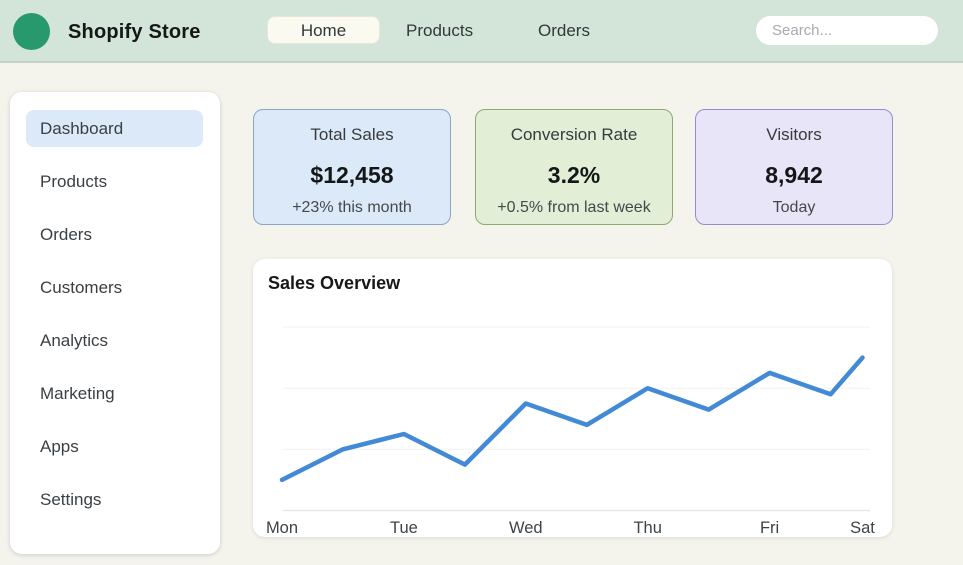 Image resolution: width=963 pixels, height=565 pixels. What do you see at coordinates (74, 181) in the screenshot?
I see `sidebar-item-products: Products` at bounding box center [74, 181].